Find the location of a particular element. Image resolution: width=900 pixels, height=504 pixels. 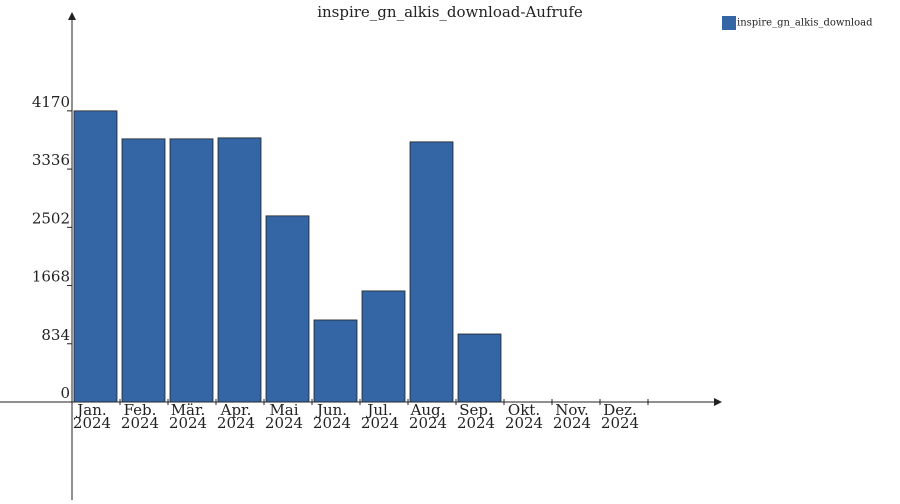

y-tick-label: 834 is located at coordinates (55, 335).